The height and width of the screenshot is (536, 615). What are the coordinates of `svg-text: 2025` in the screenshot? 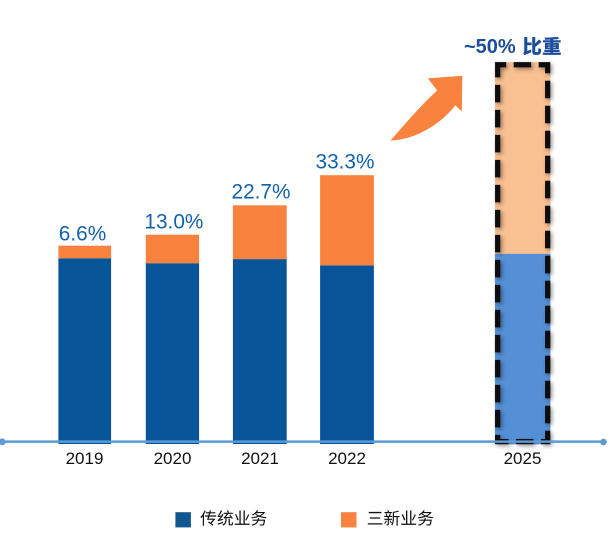 It's located at (523, 458).